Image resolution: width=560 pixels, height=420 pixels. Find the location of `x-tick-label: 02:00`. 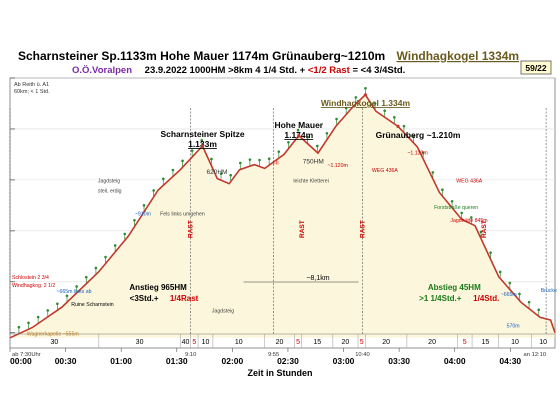

x-tick-label: 02:00 is located at coordinates (232, 361).